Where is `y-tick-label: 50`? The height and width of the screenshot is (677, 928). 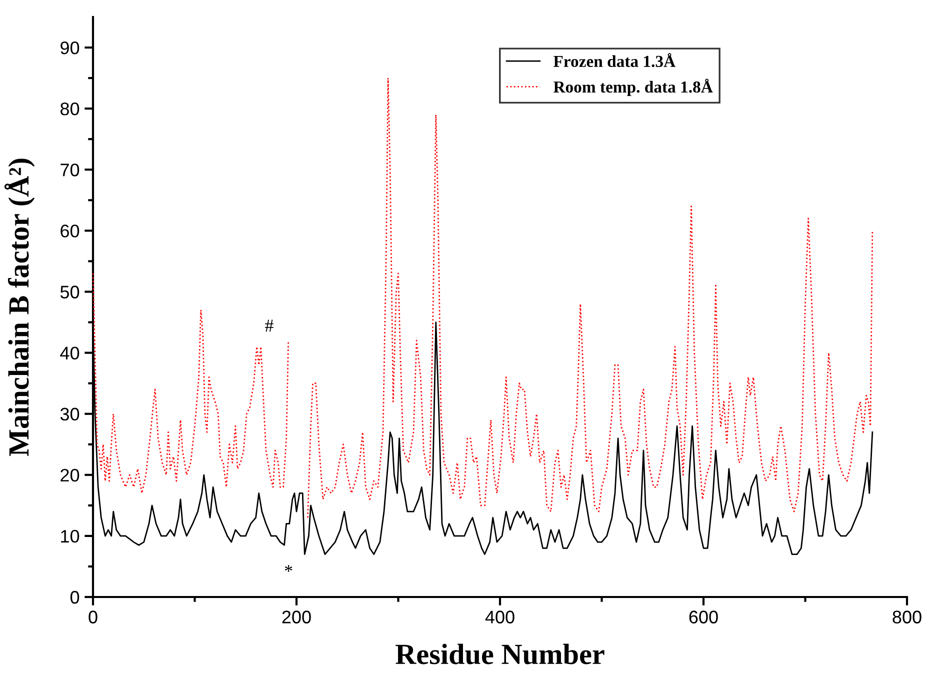 y-tick-label: 50 is located at coordinates (70, 292).